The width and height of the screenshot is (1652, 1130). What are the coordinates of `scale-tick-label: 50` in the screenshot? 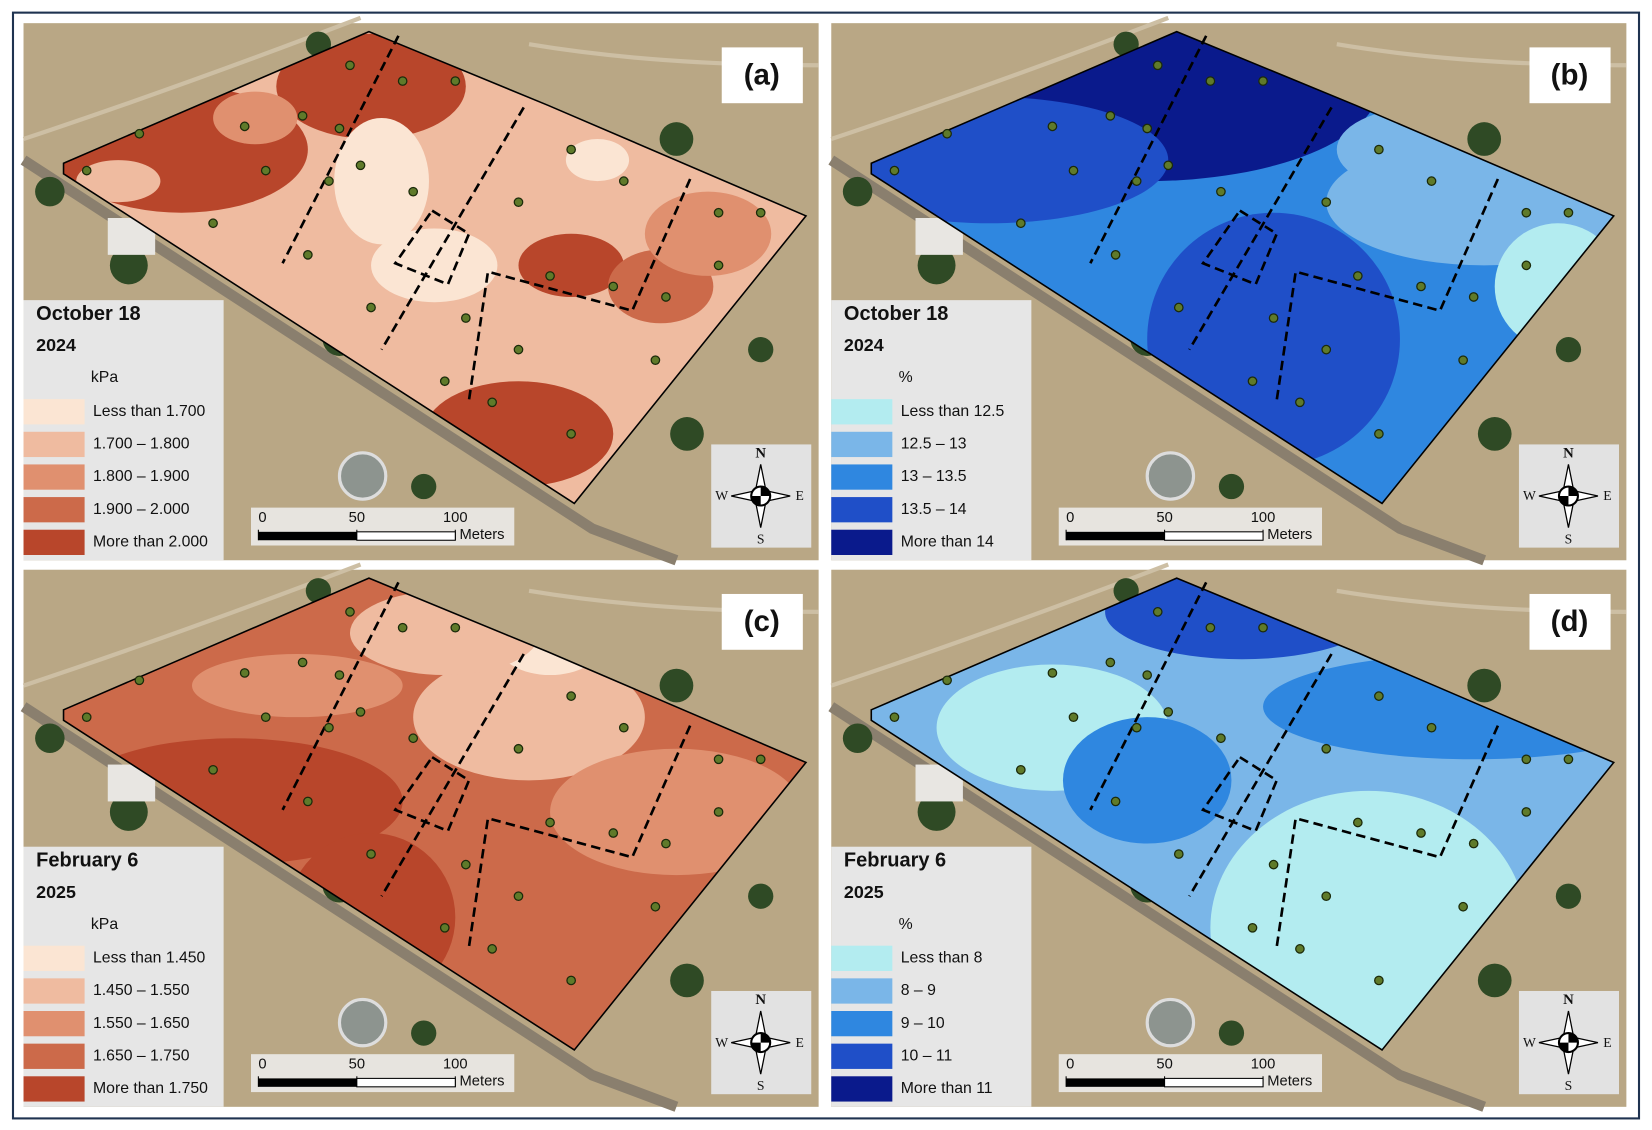 It's located at (1164, 518).